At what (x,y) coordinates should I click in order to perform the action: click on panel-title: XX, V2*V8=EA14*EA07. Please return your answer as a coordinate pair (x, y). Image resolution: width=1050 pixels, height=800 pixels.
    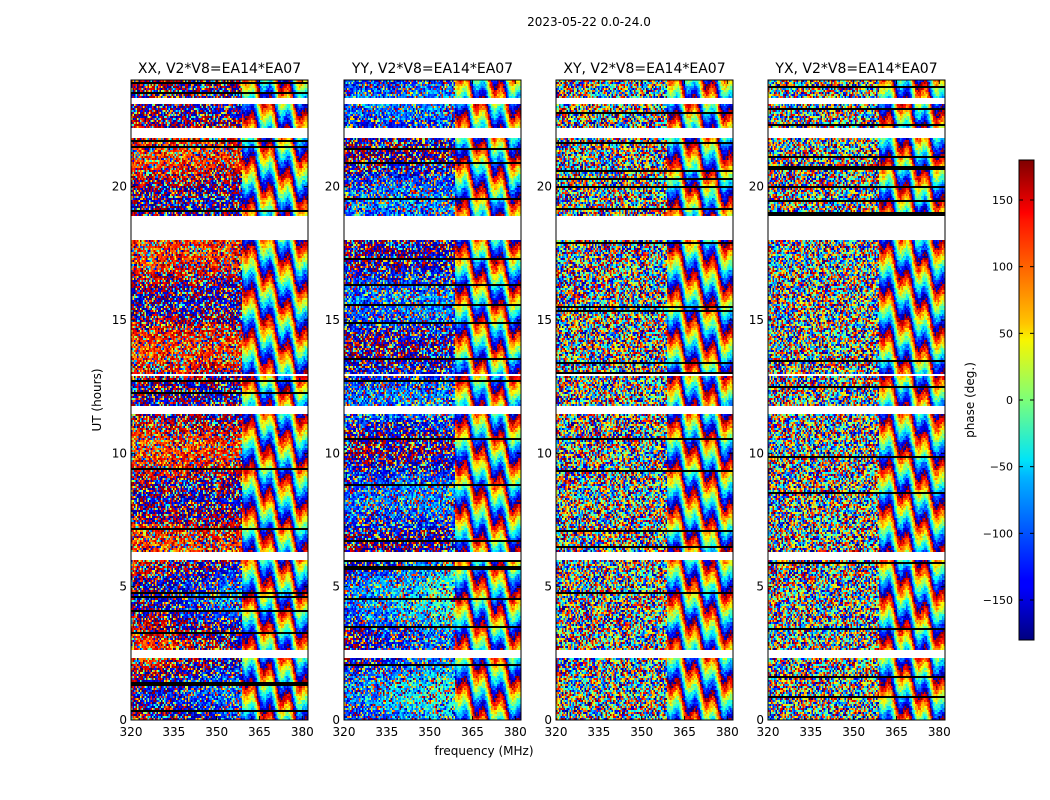
    Looking at the image, I should click on (219, 69).